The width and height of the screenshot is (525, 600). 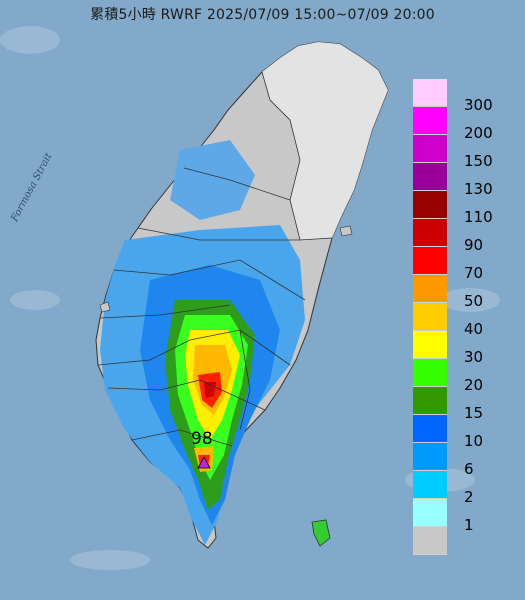 I want to click on north-east-region, so click(x=325, y=141).